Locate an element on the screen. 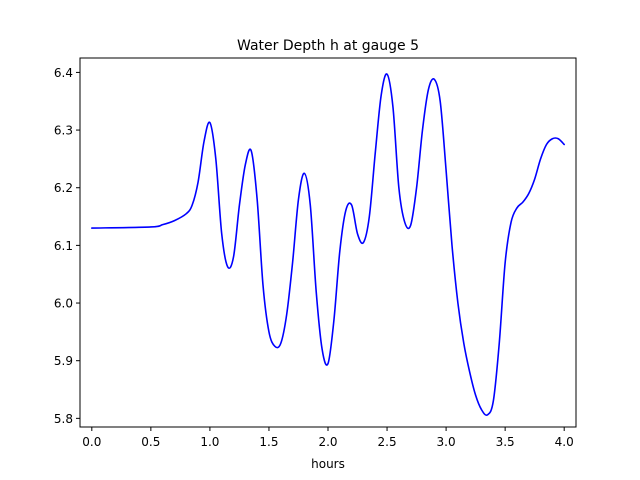 The width and height of the screenshot is (640, 480). y-axis: 5.8 5.9 6.0 6.1 6.2 6.3 6.4 is located at coordinates (67, 246).